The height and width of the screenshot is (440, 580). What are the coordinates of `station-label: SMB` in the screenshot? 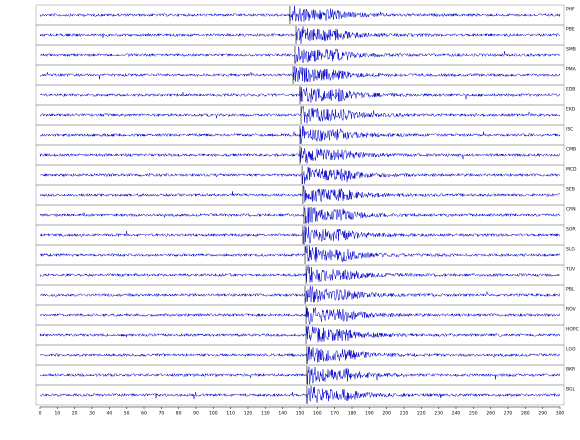 It's located at (571, 50).